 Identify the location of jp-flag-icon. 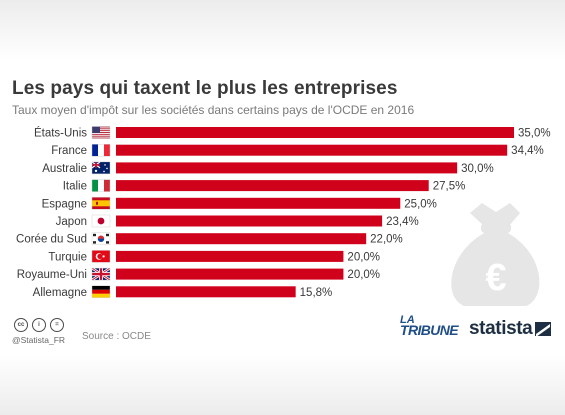
(101, 221).